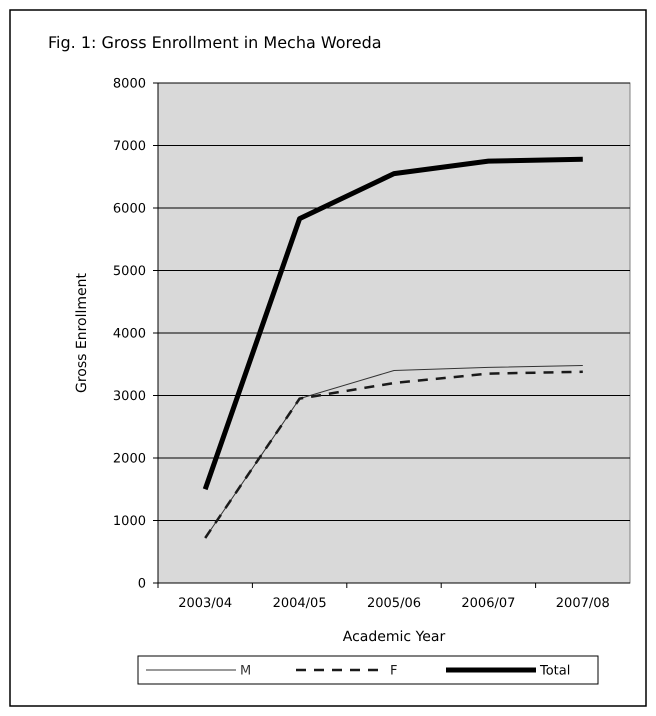  What do you see at coordinates (142, 584) in the screenshot?
I see `y-tick-label: 0` at bounding box center [142, 584].